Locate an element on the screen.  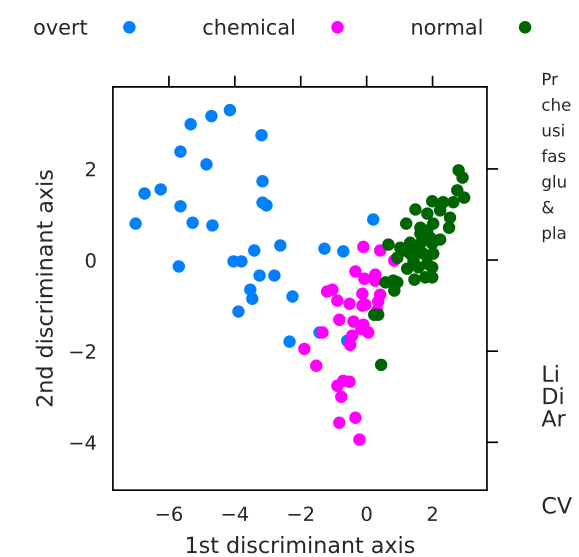
text: Li Di Ar is located at coordinates (554, 395).